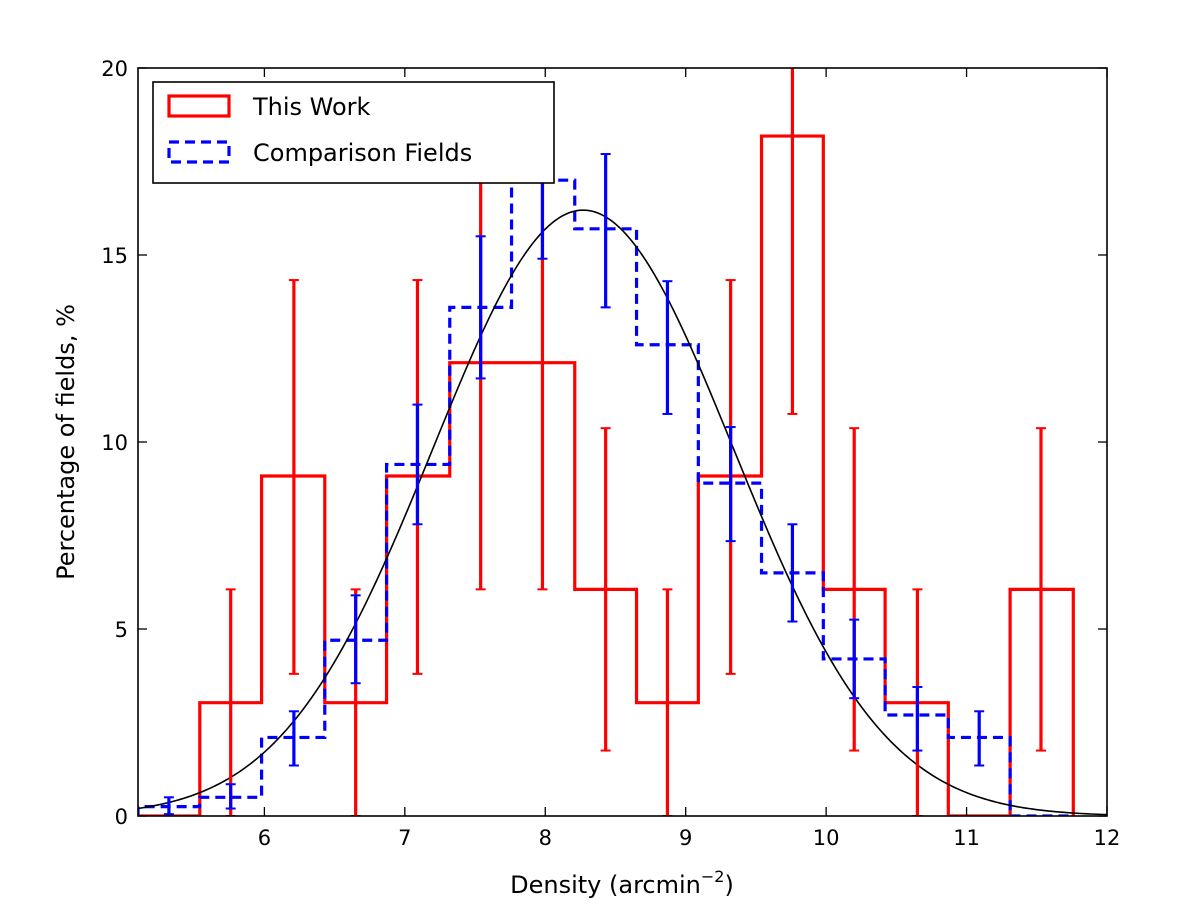 The image size is (1196, 910). What do you see at coordinates (545, 838) in the screenshot?
I see `x-tick-label: 8` at bounding box center [545, 838].